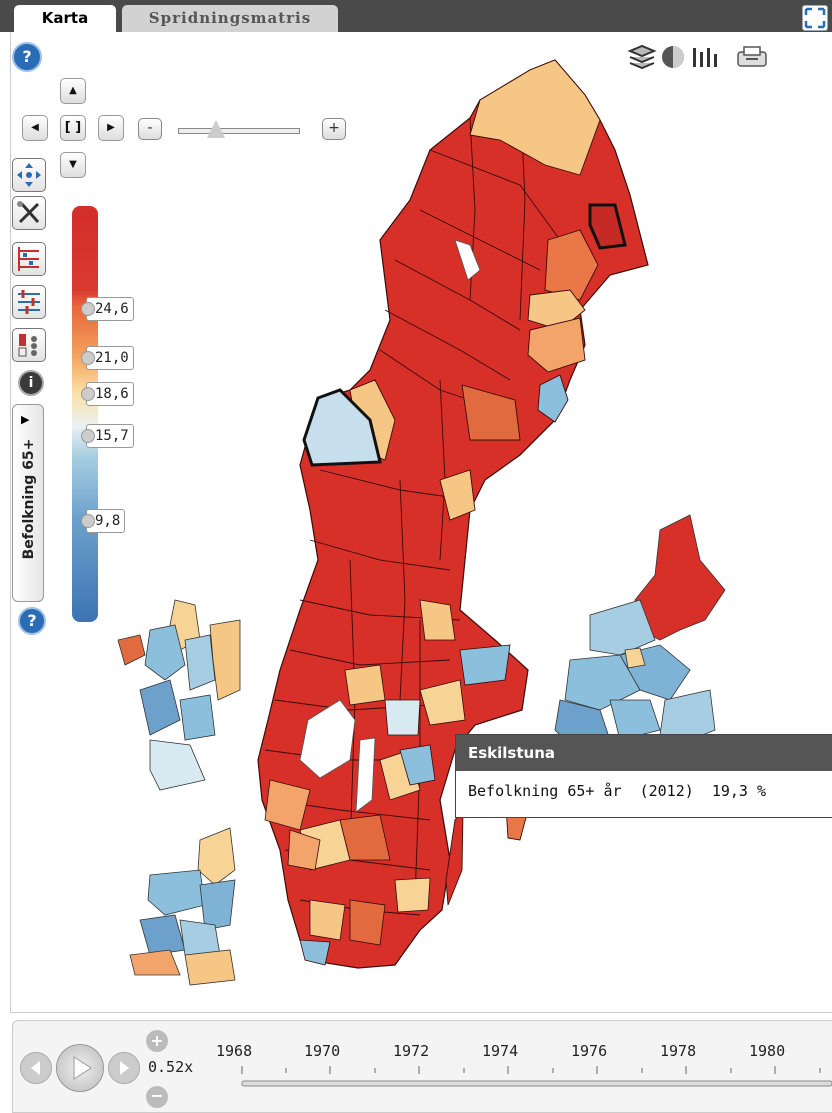 The image size is (832, 1113). What do you see at coordinates (234, 1051) in the screenshot?
I see `timeline-year: 1968` at bounding box center [234, 1051].